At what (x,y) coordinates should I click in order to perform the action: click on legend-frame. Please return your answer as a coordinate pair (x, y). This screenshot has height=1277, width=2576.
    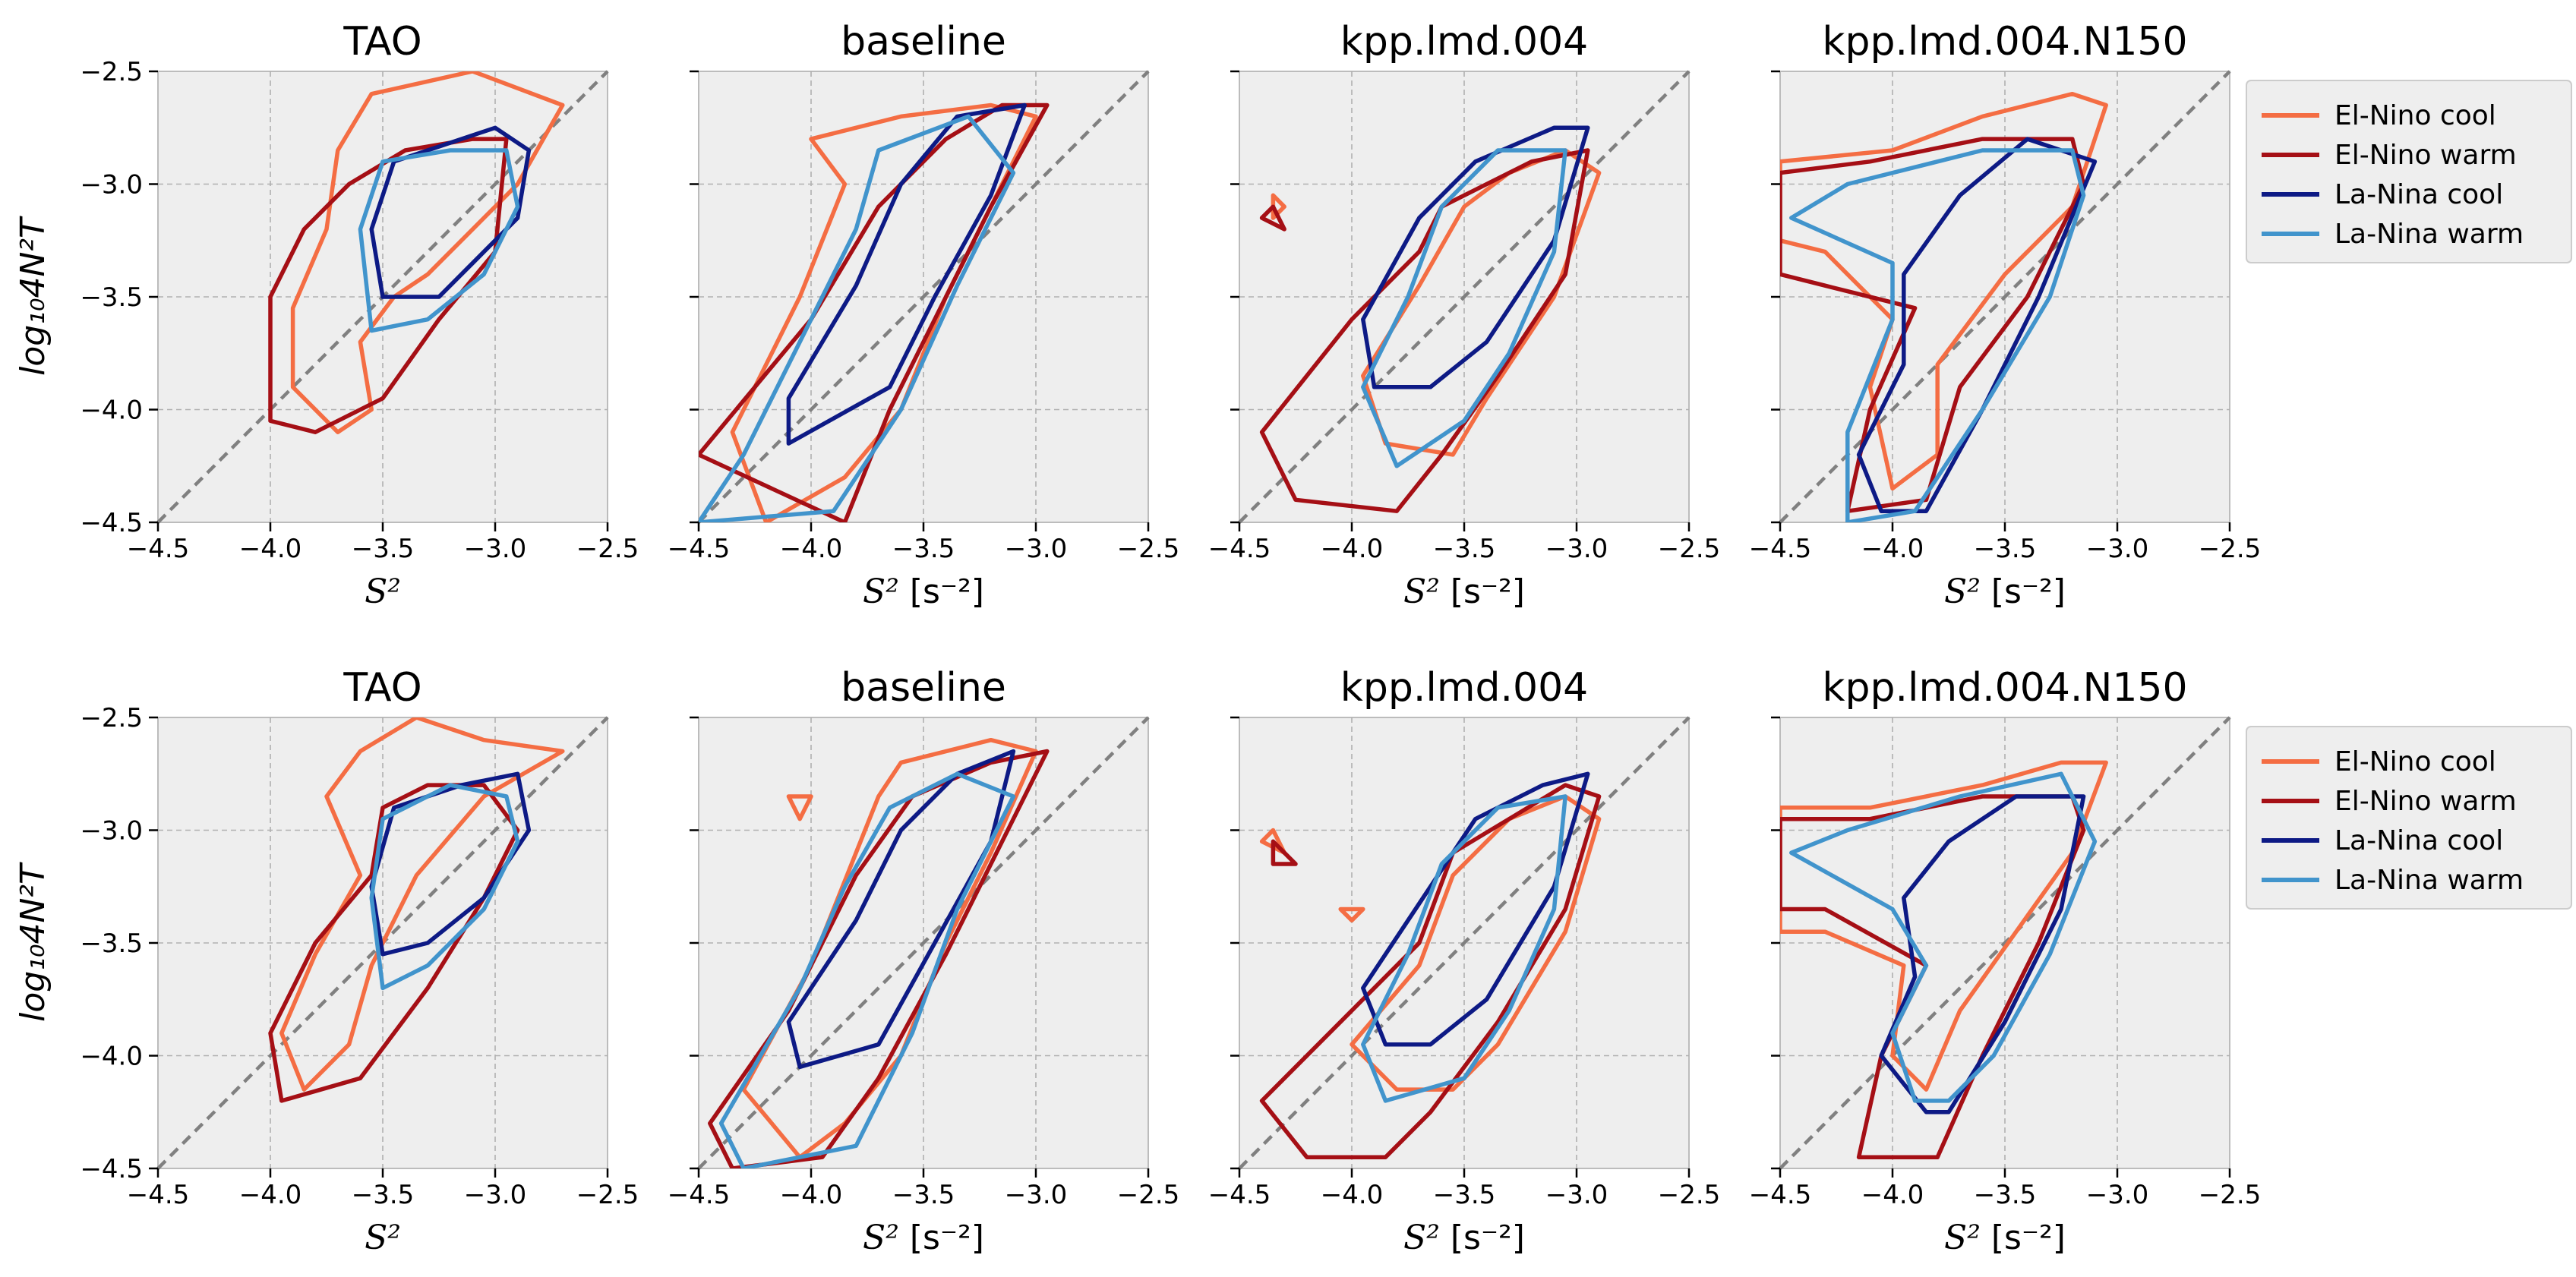
    Looking at the image, I should click on (2409, 171).